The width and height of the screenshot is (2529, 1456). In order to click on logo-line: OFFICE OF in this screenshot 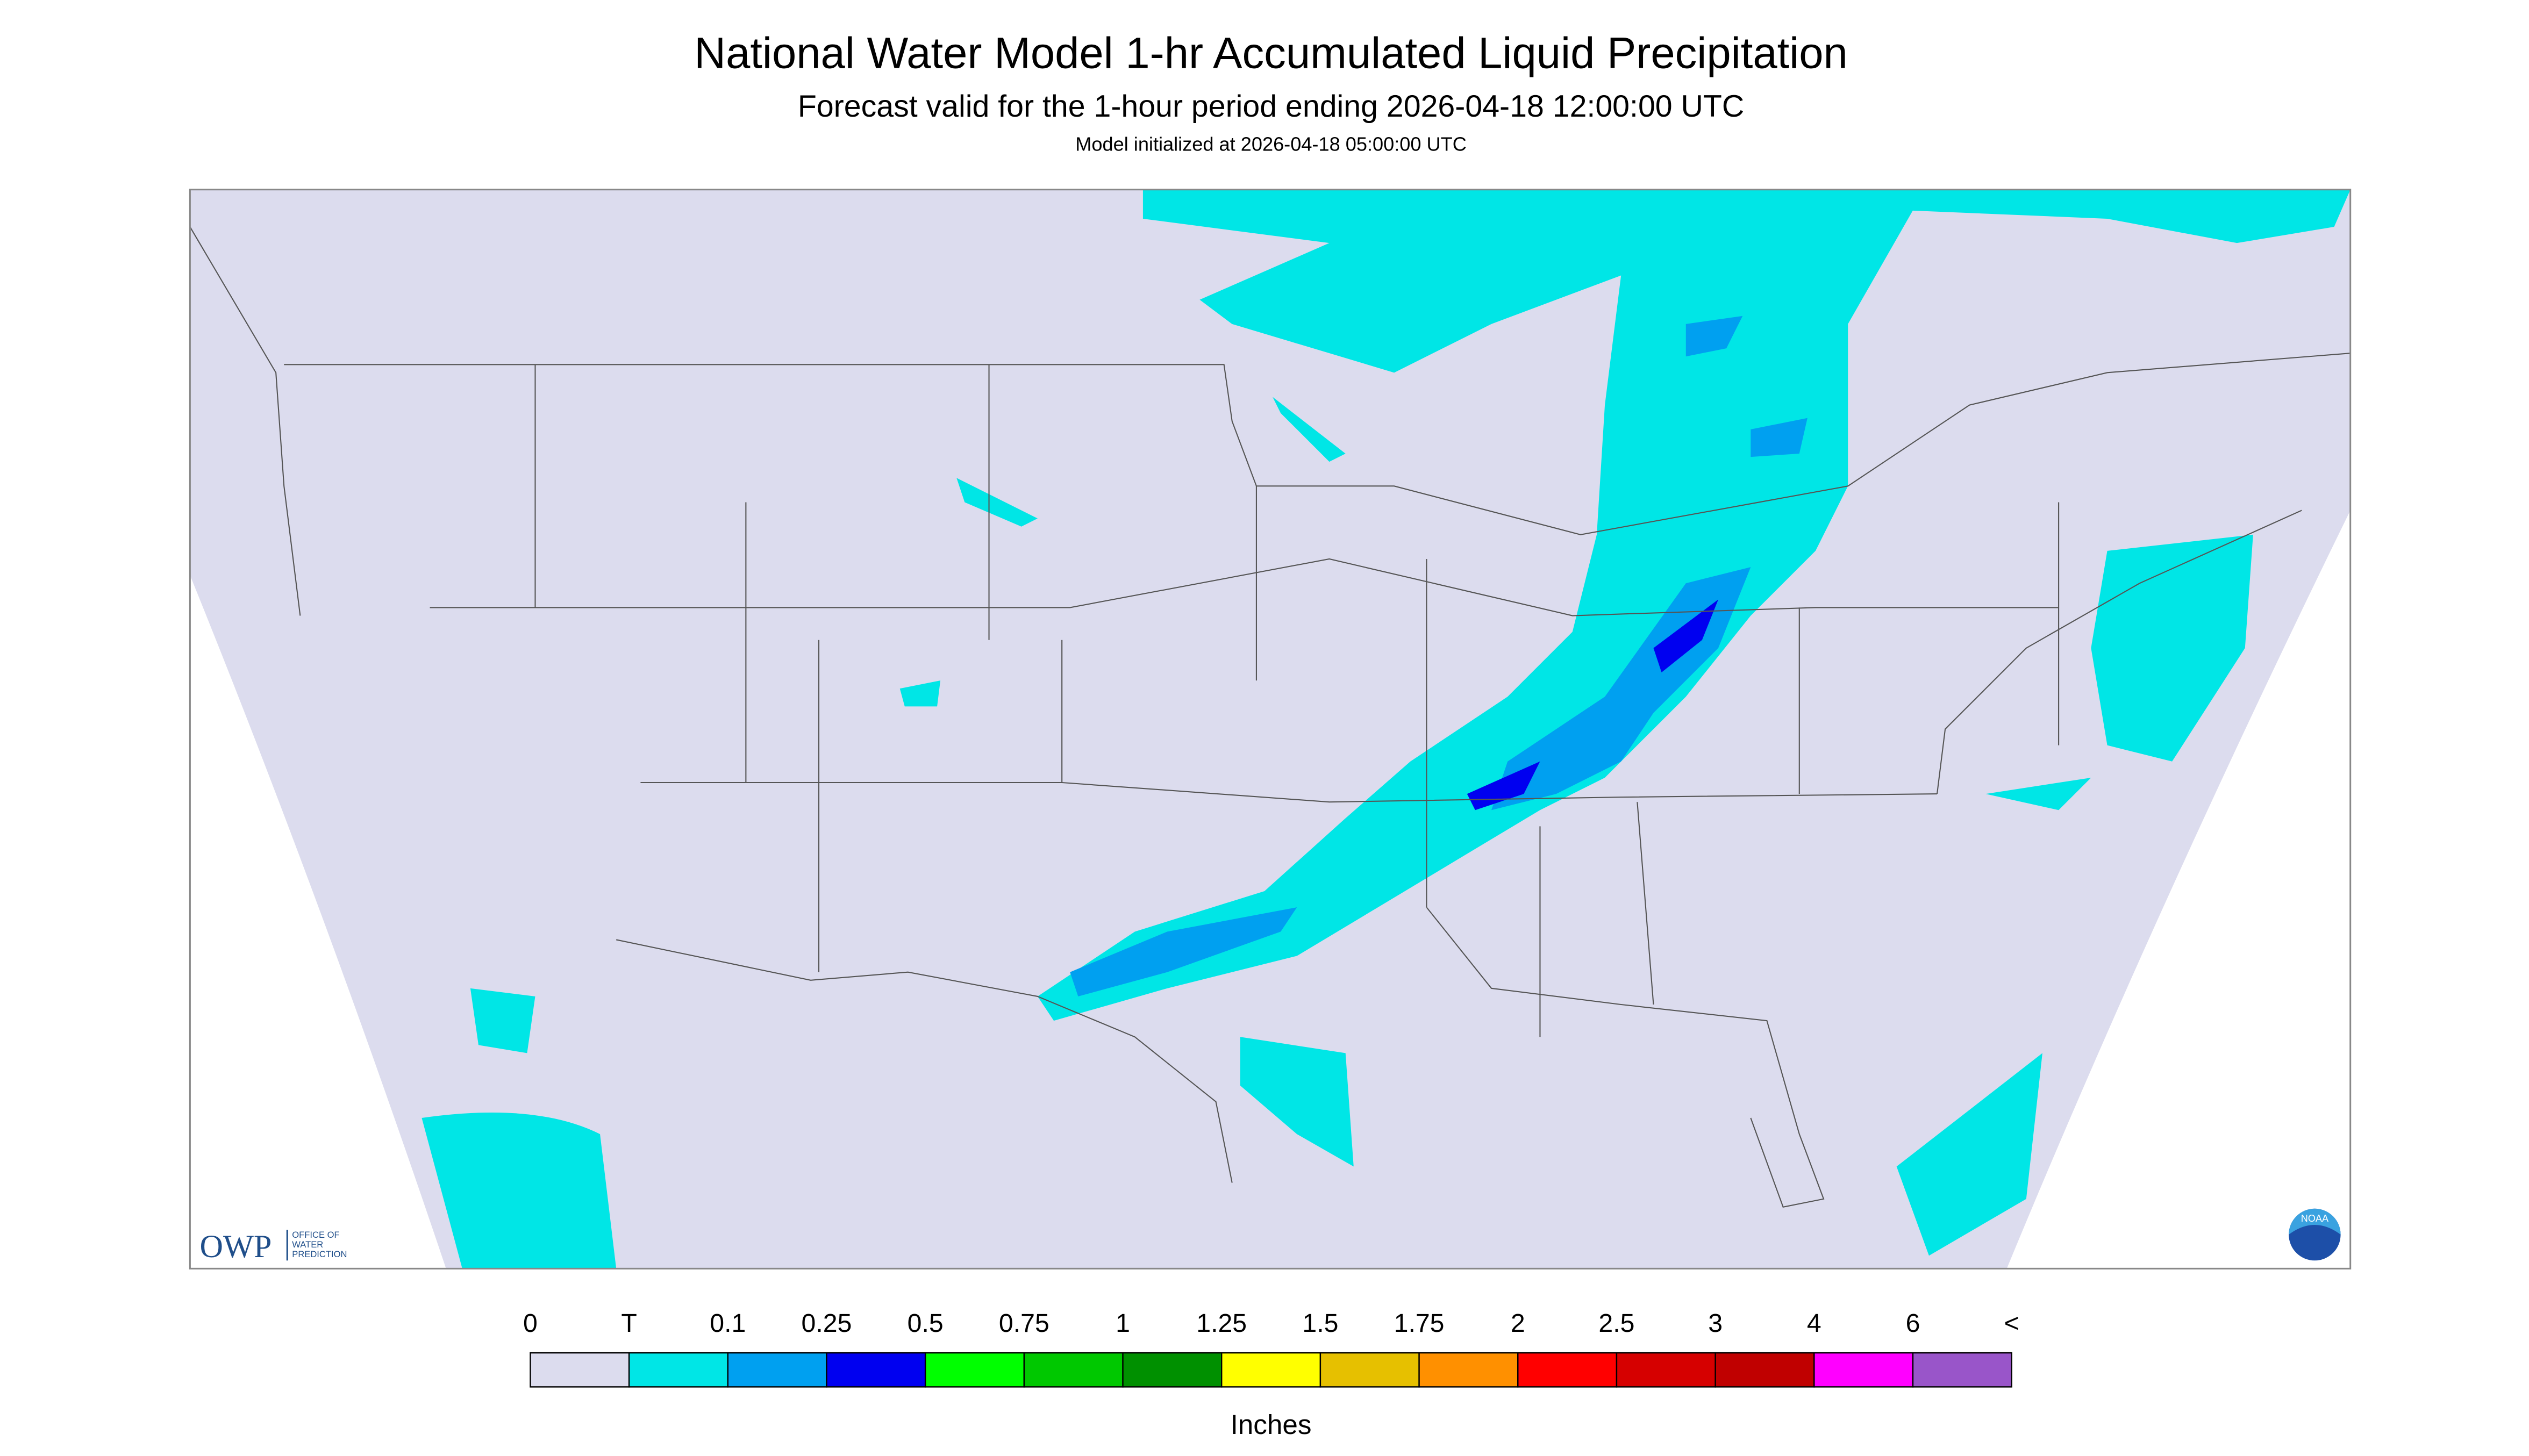, I will do `click(315, 1235)`.